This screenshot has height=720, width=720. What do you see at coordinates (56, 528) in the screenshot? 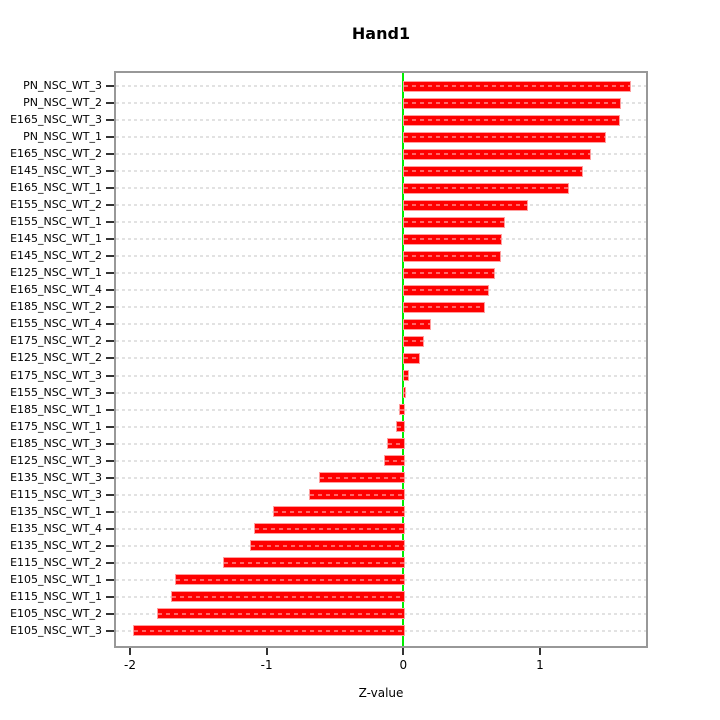
I see `y-tick-label: E135_NSC_WT_4` at bounding box center [56, 528].